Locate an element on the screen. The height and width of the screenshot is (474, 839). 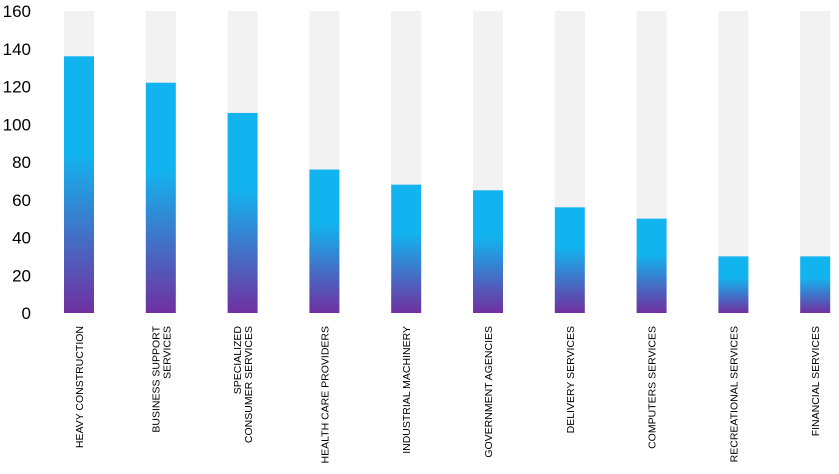
category-label-line: INDUSTRIAL MACHINERY is located at coordinates (407, 390).